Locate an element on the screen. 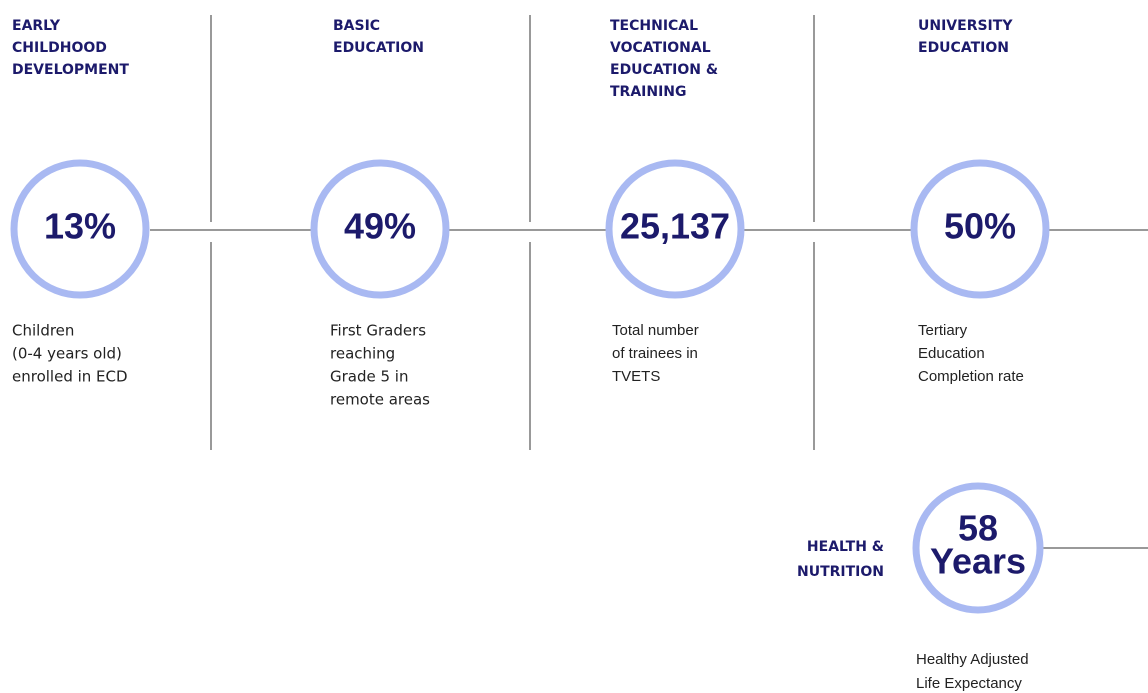 Image resolution: width=1148 pixels, height=693 pixels. column-heading: TRAINING is located at coordinates (648, 92).